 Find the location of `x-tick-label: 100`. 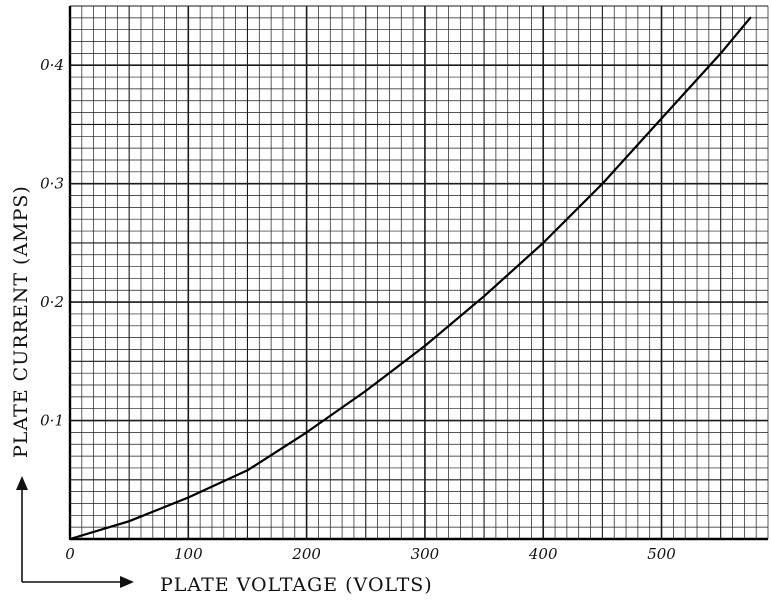

x-tick-label: 100 is located at coordinates (188, 554).